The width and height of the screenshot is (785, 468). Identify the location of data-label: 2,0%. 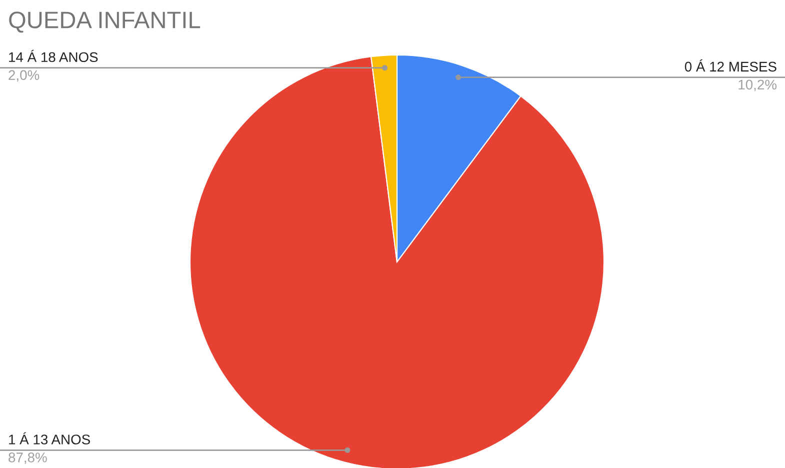
(24, 76).